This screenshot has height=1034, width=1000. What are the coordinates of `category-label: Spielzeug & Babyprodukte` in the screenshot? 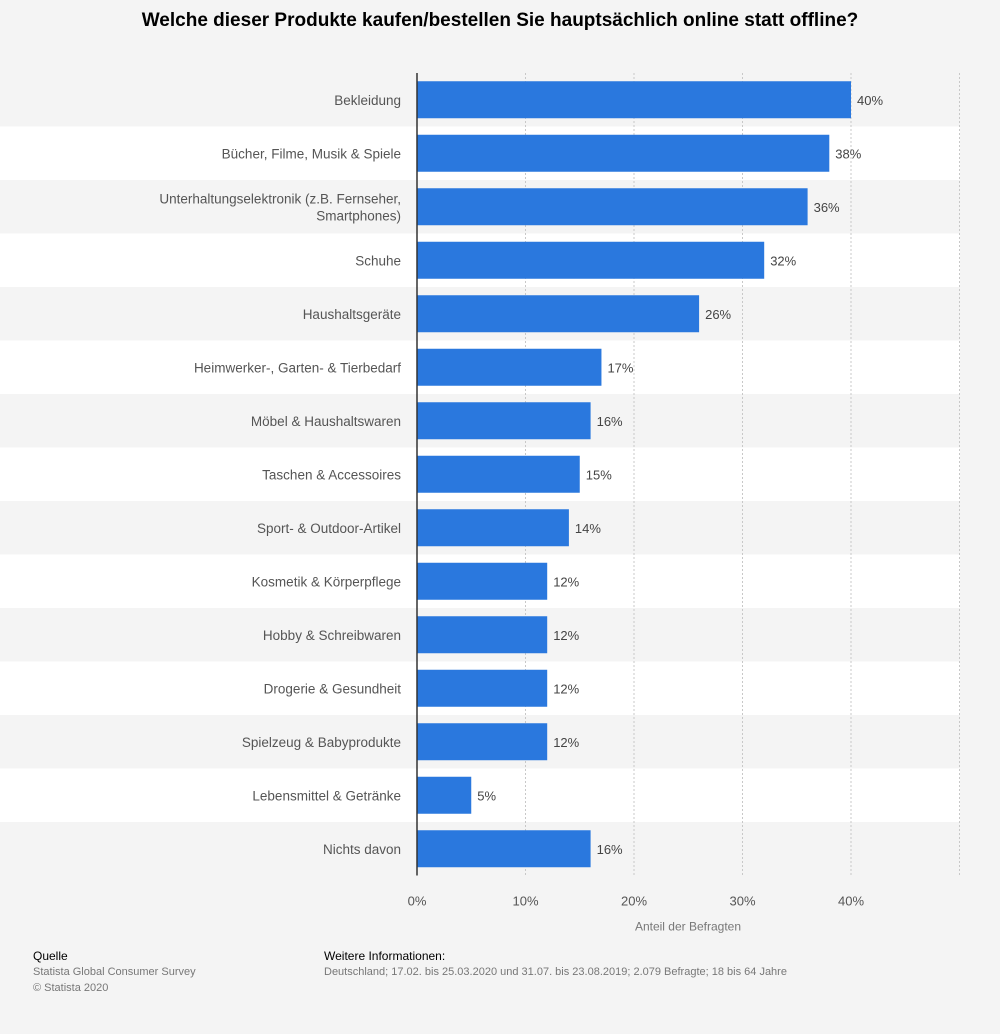 It's located at (321, 742).